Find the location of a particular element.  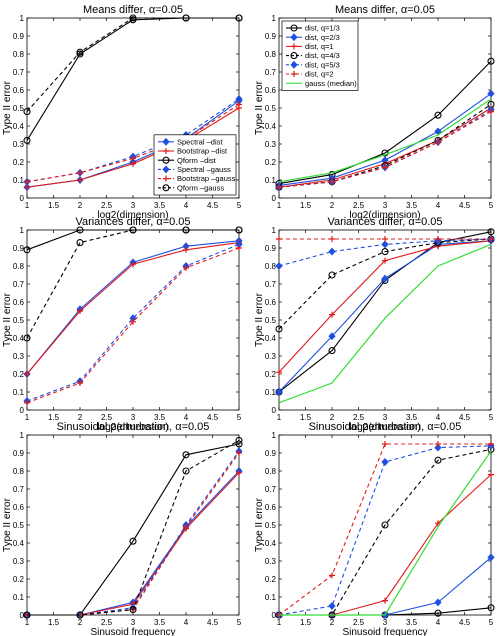

x-tick-label: 1 is located at coordinates (279, 622).